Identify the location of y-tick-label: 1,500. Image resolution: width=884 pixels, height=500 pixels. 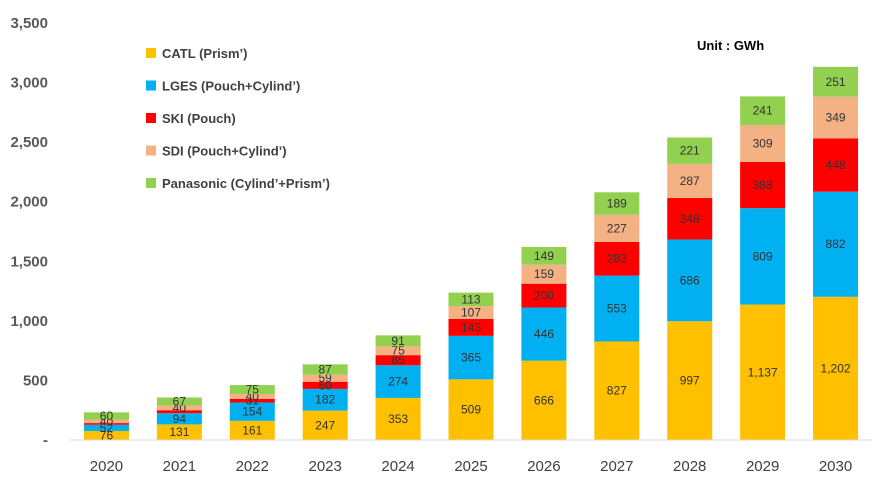
(29, 261).